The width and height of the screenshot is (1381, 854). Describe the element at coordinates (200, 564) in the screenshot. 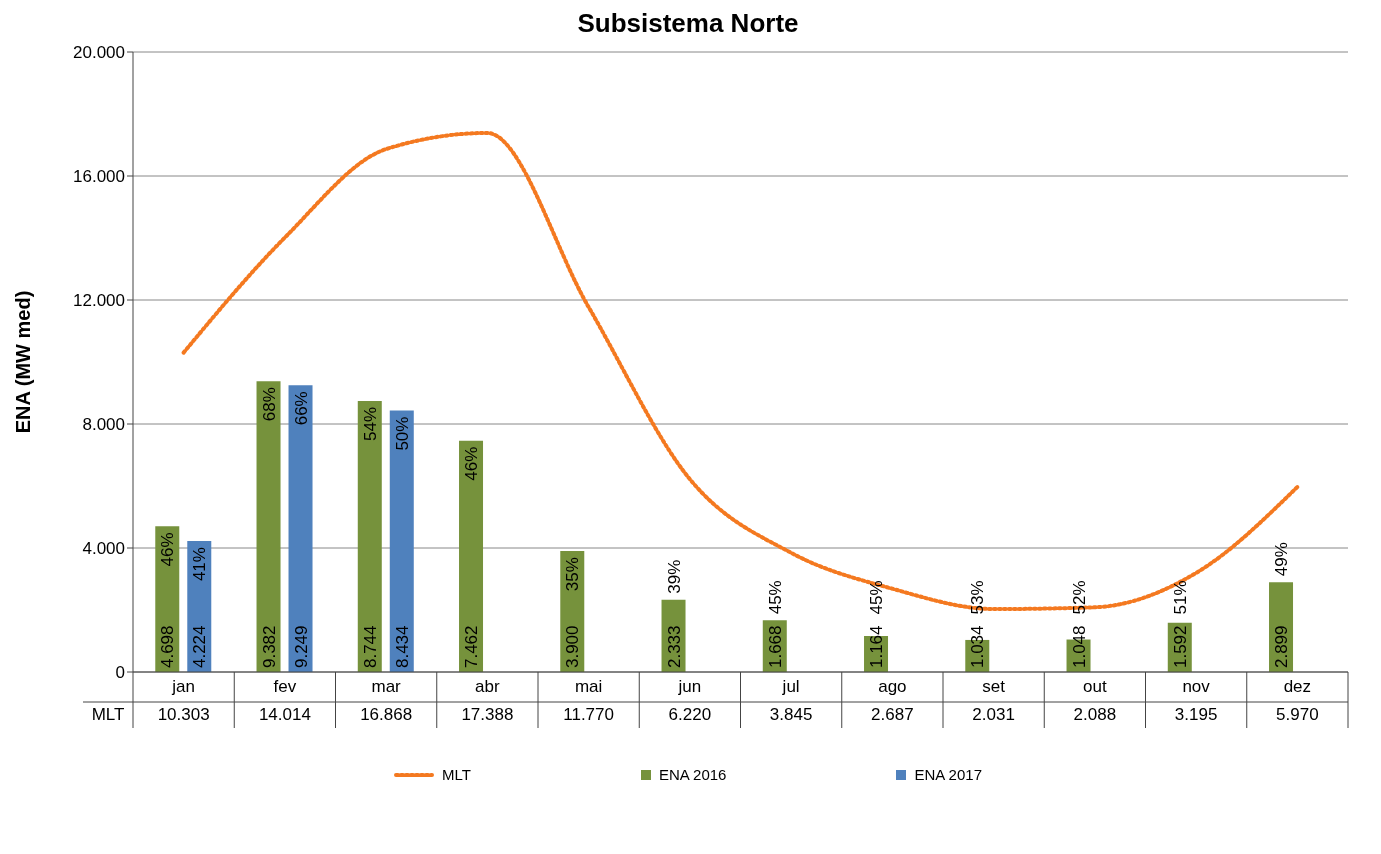

I see `annotation: 41%` at that location.